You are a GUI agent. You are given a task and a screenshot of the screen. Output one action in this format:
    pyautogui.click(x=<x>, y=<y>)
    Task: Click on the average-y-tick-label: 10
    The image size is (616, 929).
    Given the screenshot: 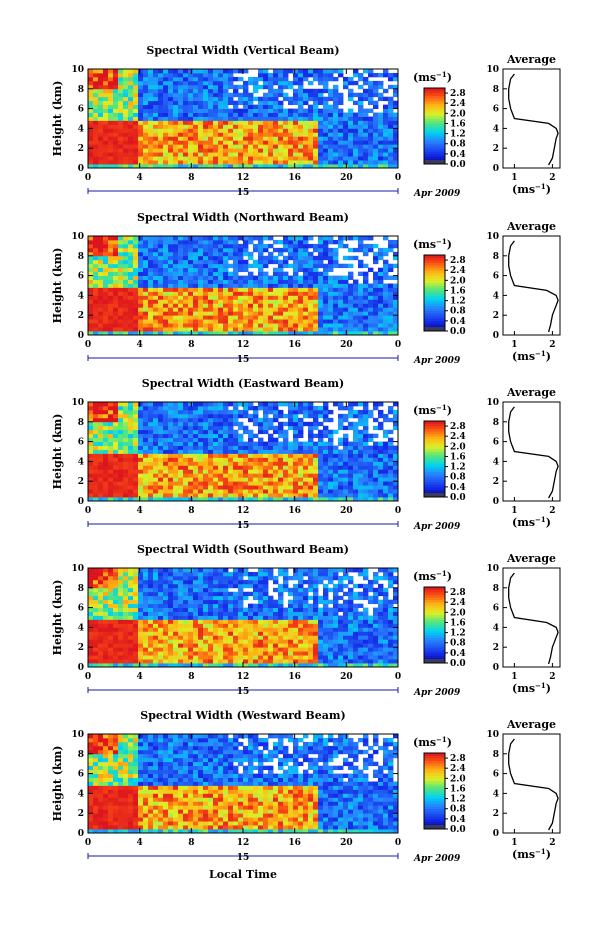 What is the action you would take?
    pyautogui.click(x=492, y=237)
    